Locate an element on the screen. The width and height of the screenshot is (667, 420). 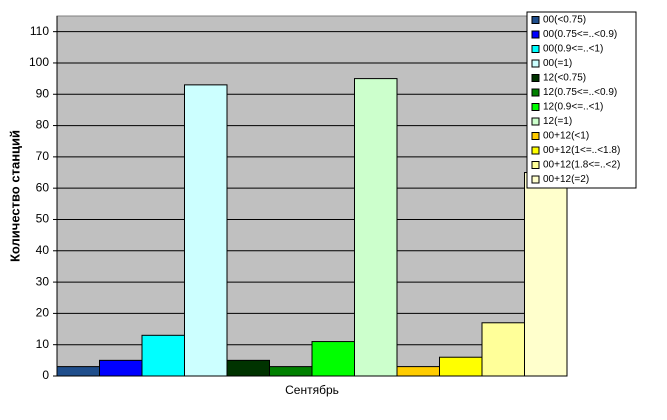
legend-label: 12(0.9<=..<1) is located at coordinates (573, 107).